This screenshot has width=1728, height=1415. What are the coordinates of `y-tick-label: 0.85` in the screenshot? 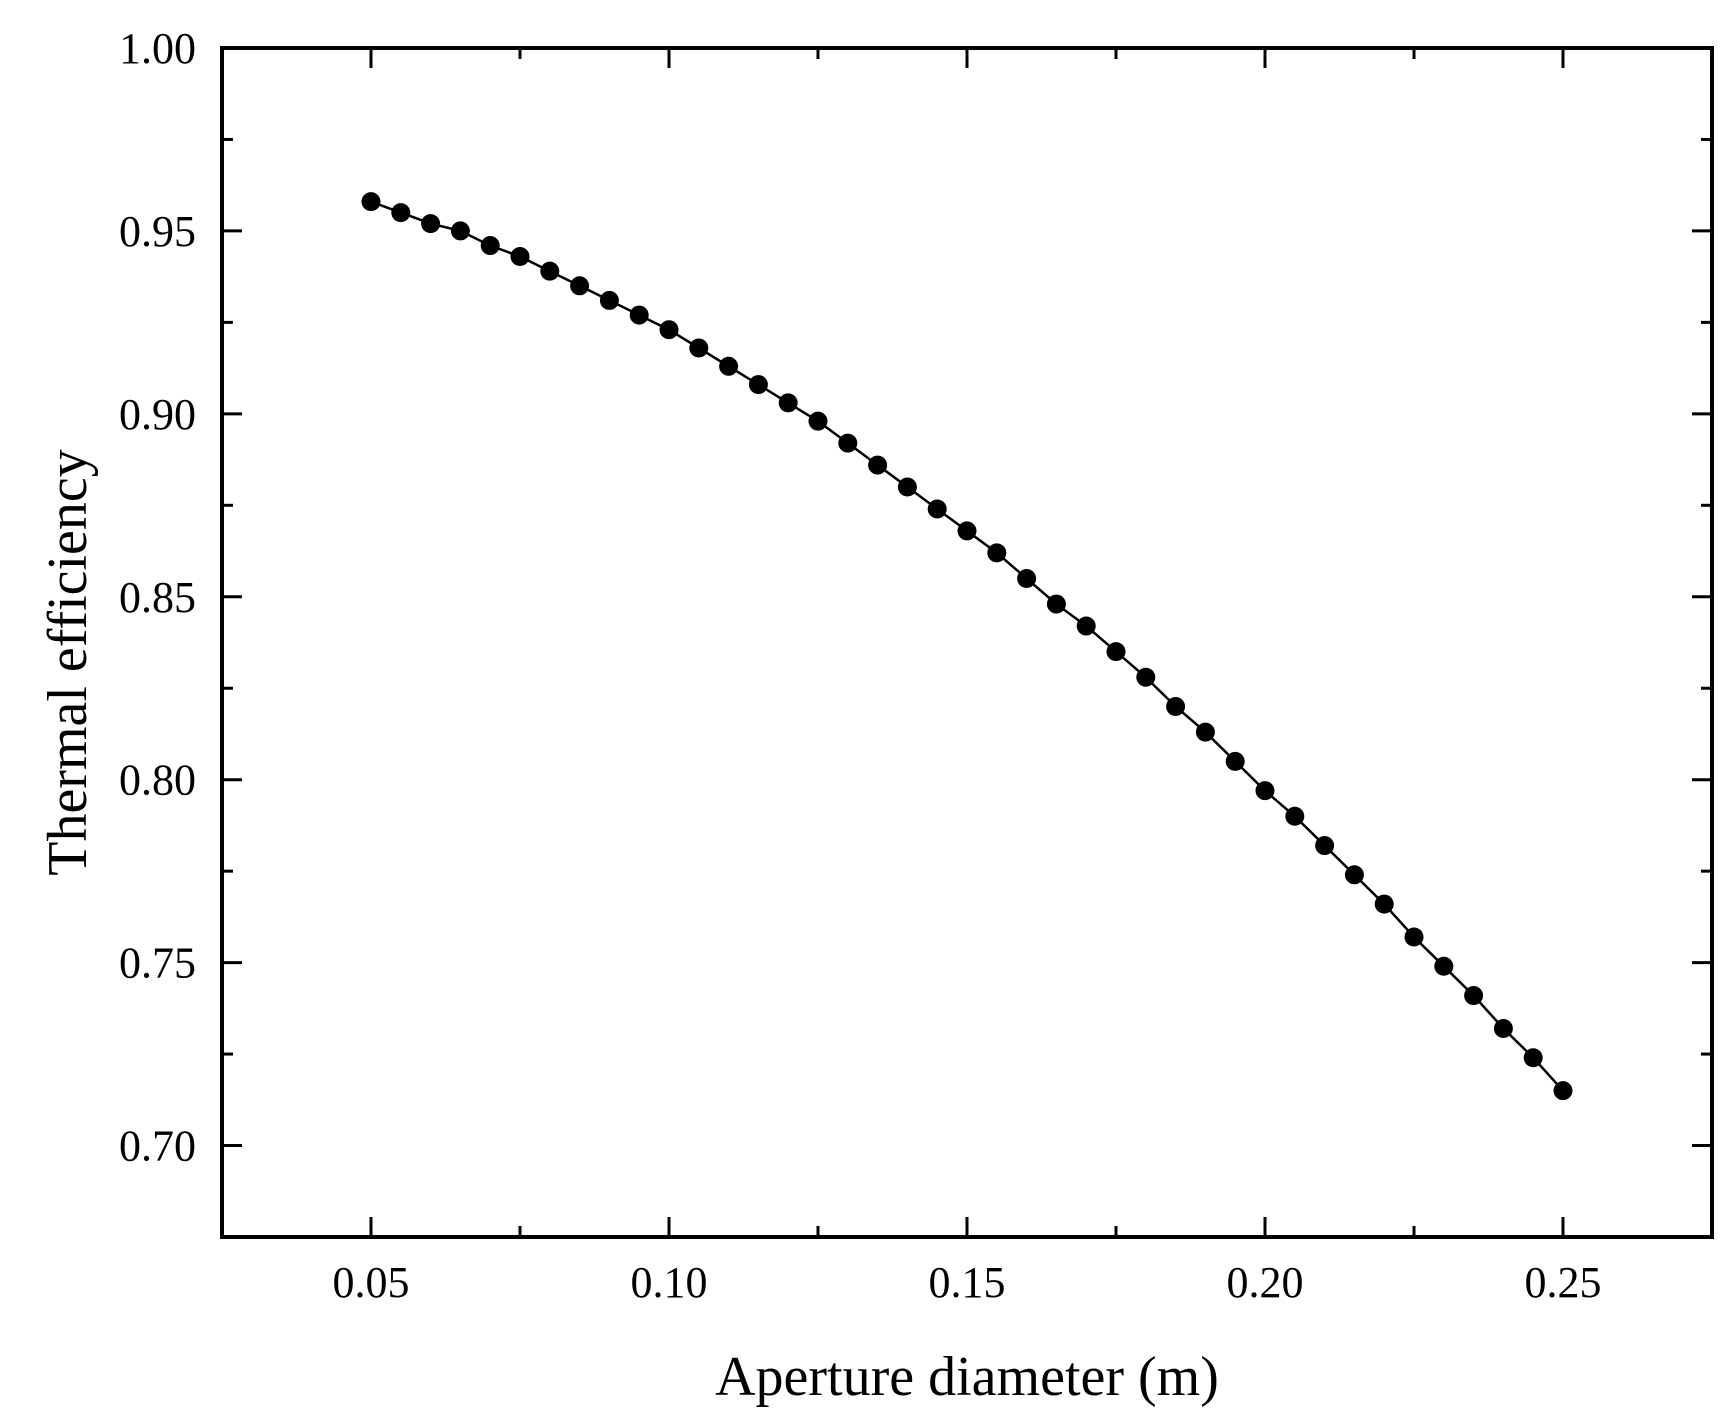 It's located at (157, 597).